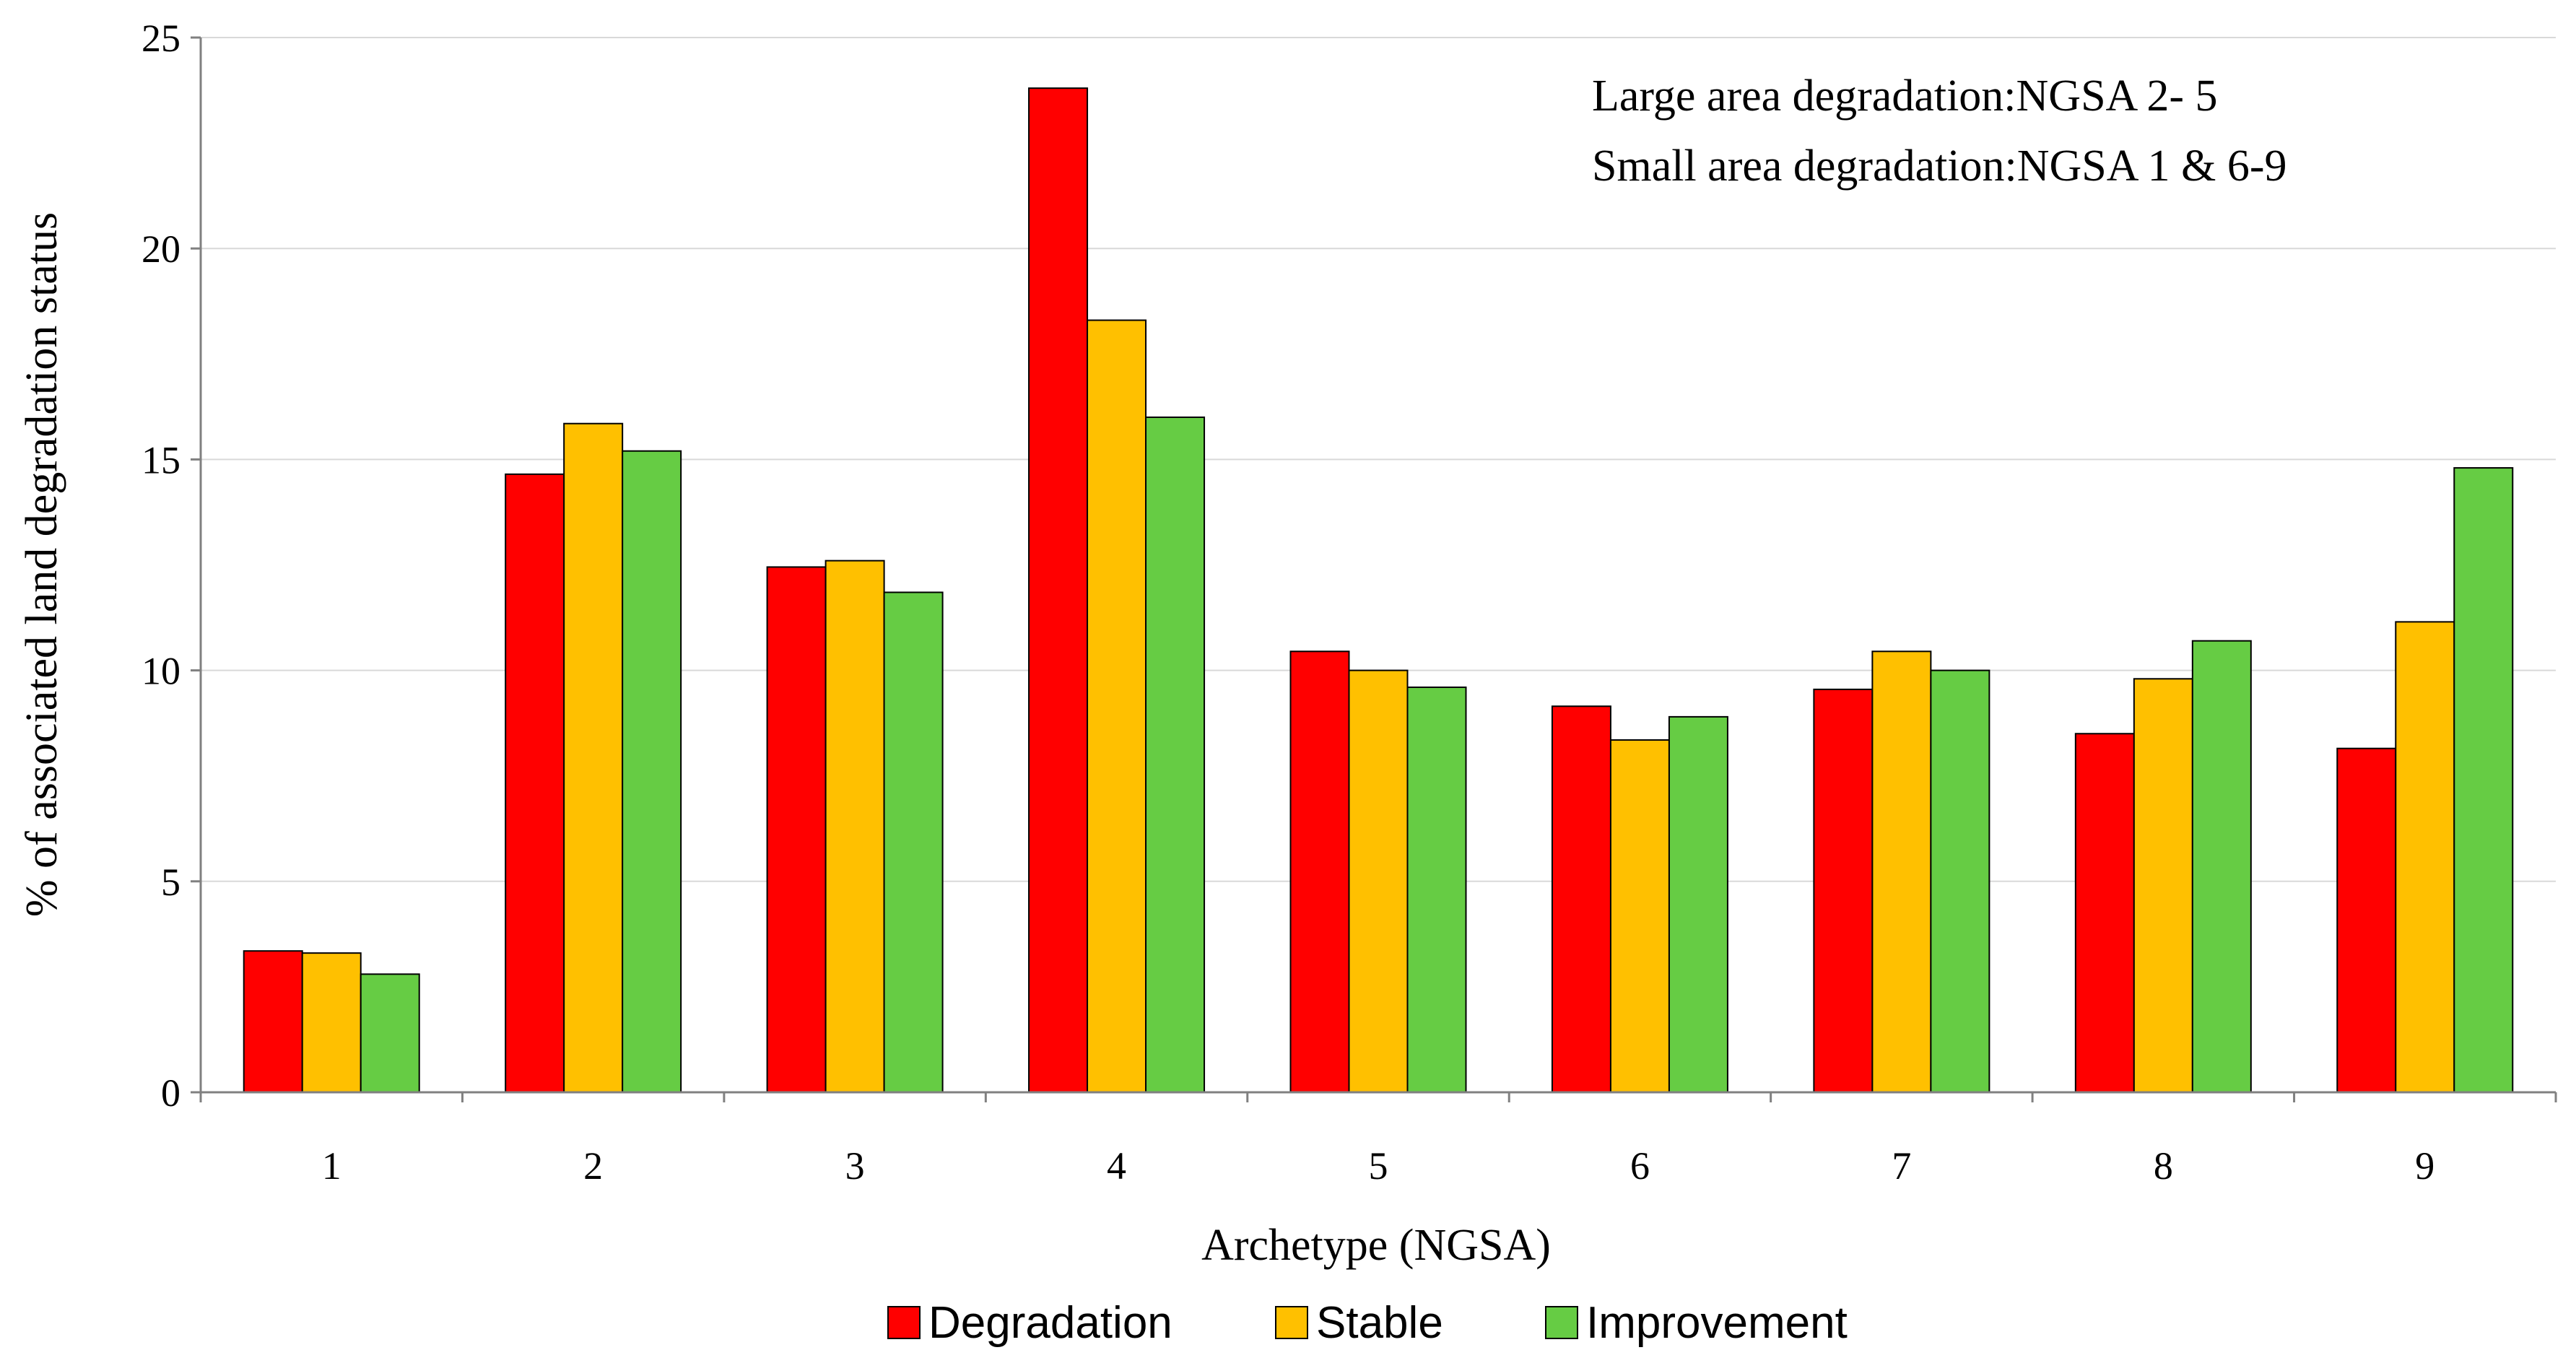 This screenshot has width=2576, height=1363. What do you see at coordinates (331, 1166) in the screenshot?
I see `x-tick-label: 1` at bounding box center [331, 1166].